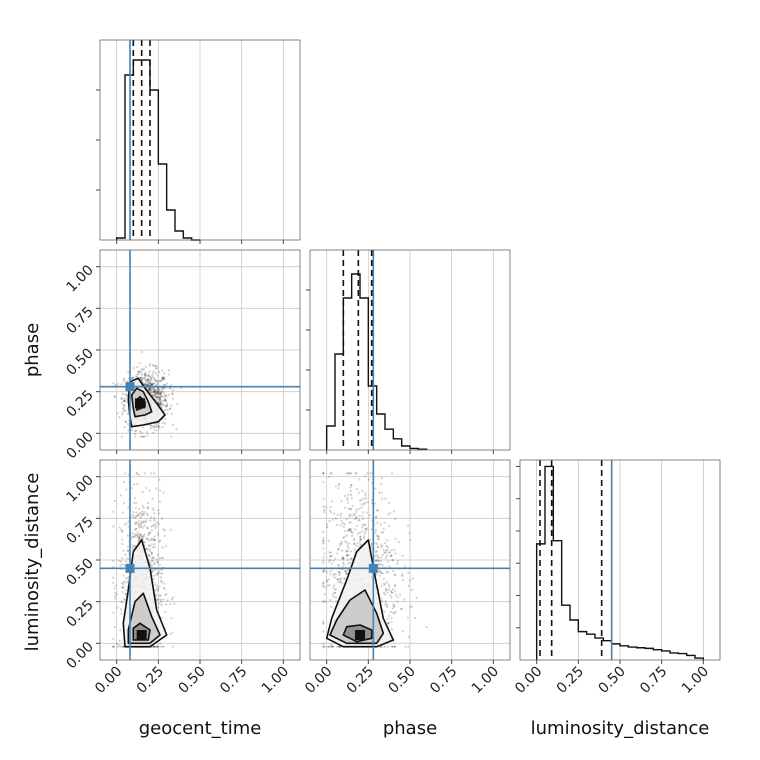 The height and width of the screenshot is (760, 760). Describe the element at coordinates (485, 680) in the screenshot. I see `x-tick-label: 1.00` at that location.